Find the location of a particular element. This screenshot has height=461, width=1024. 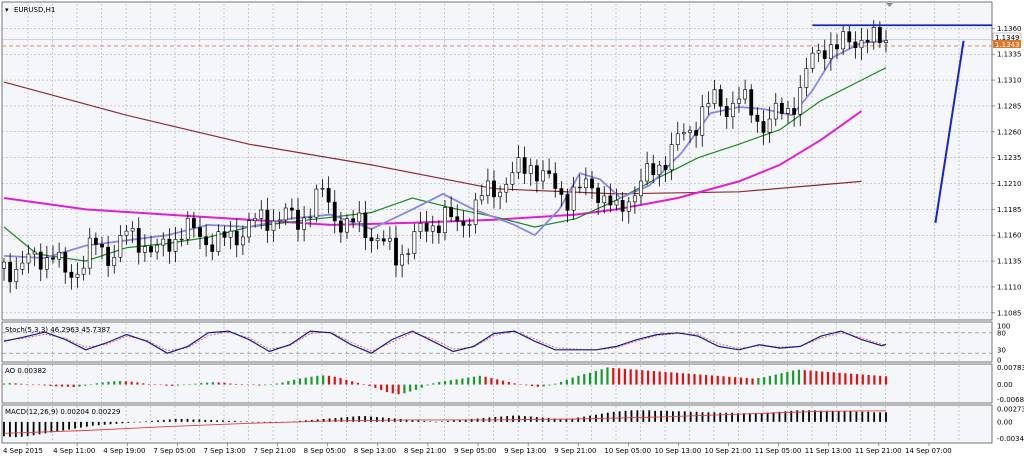

time-tick-label: 4 Sep 2015 is located at coordinates (23, 451).